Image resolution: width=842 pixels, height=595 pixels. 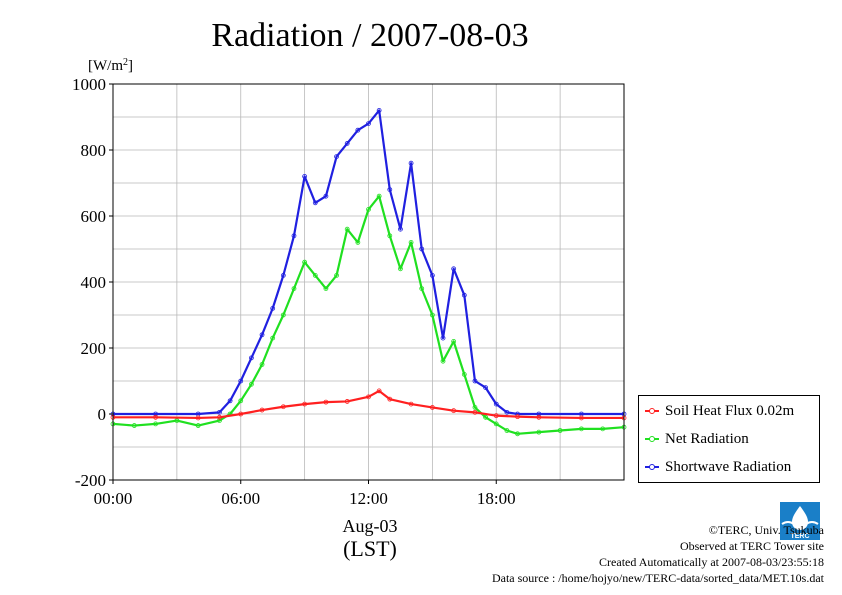 What do you see at coordinates (697, 439) in the screenshot?
I see `legend-item-net-radiation: Net Radiation` at bounding box center [697, 439].